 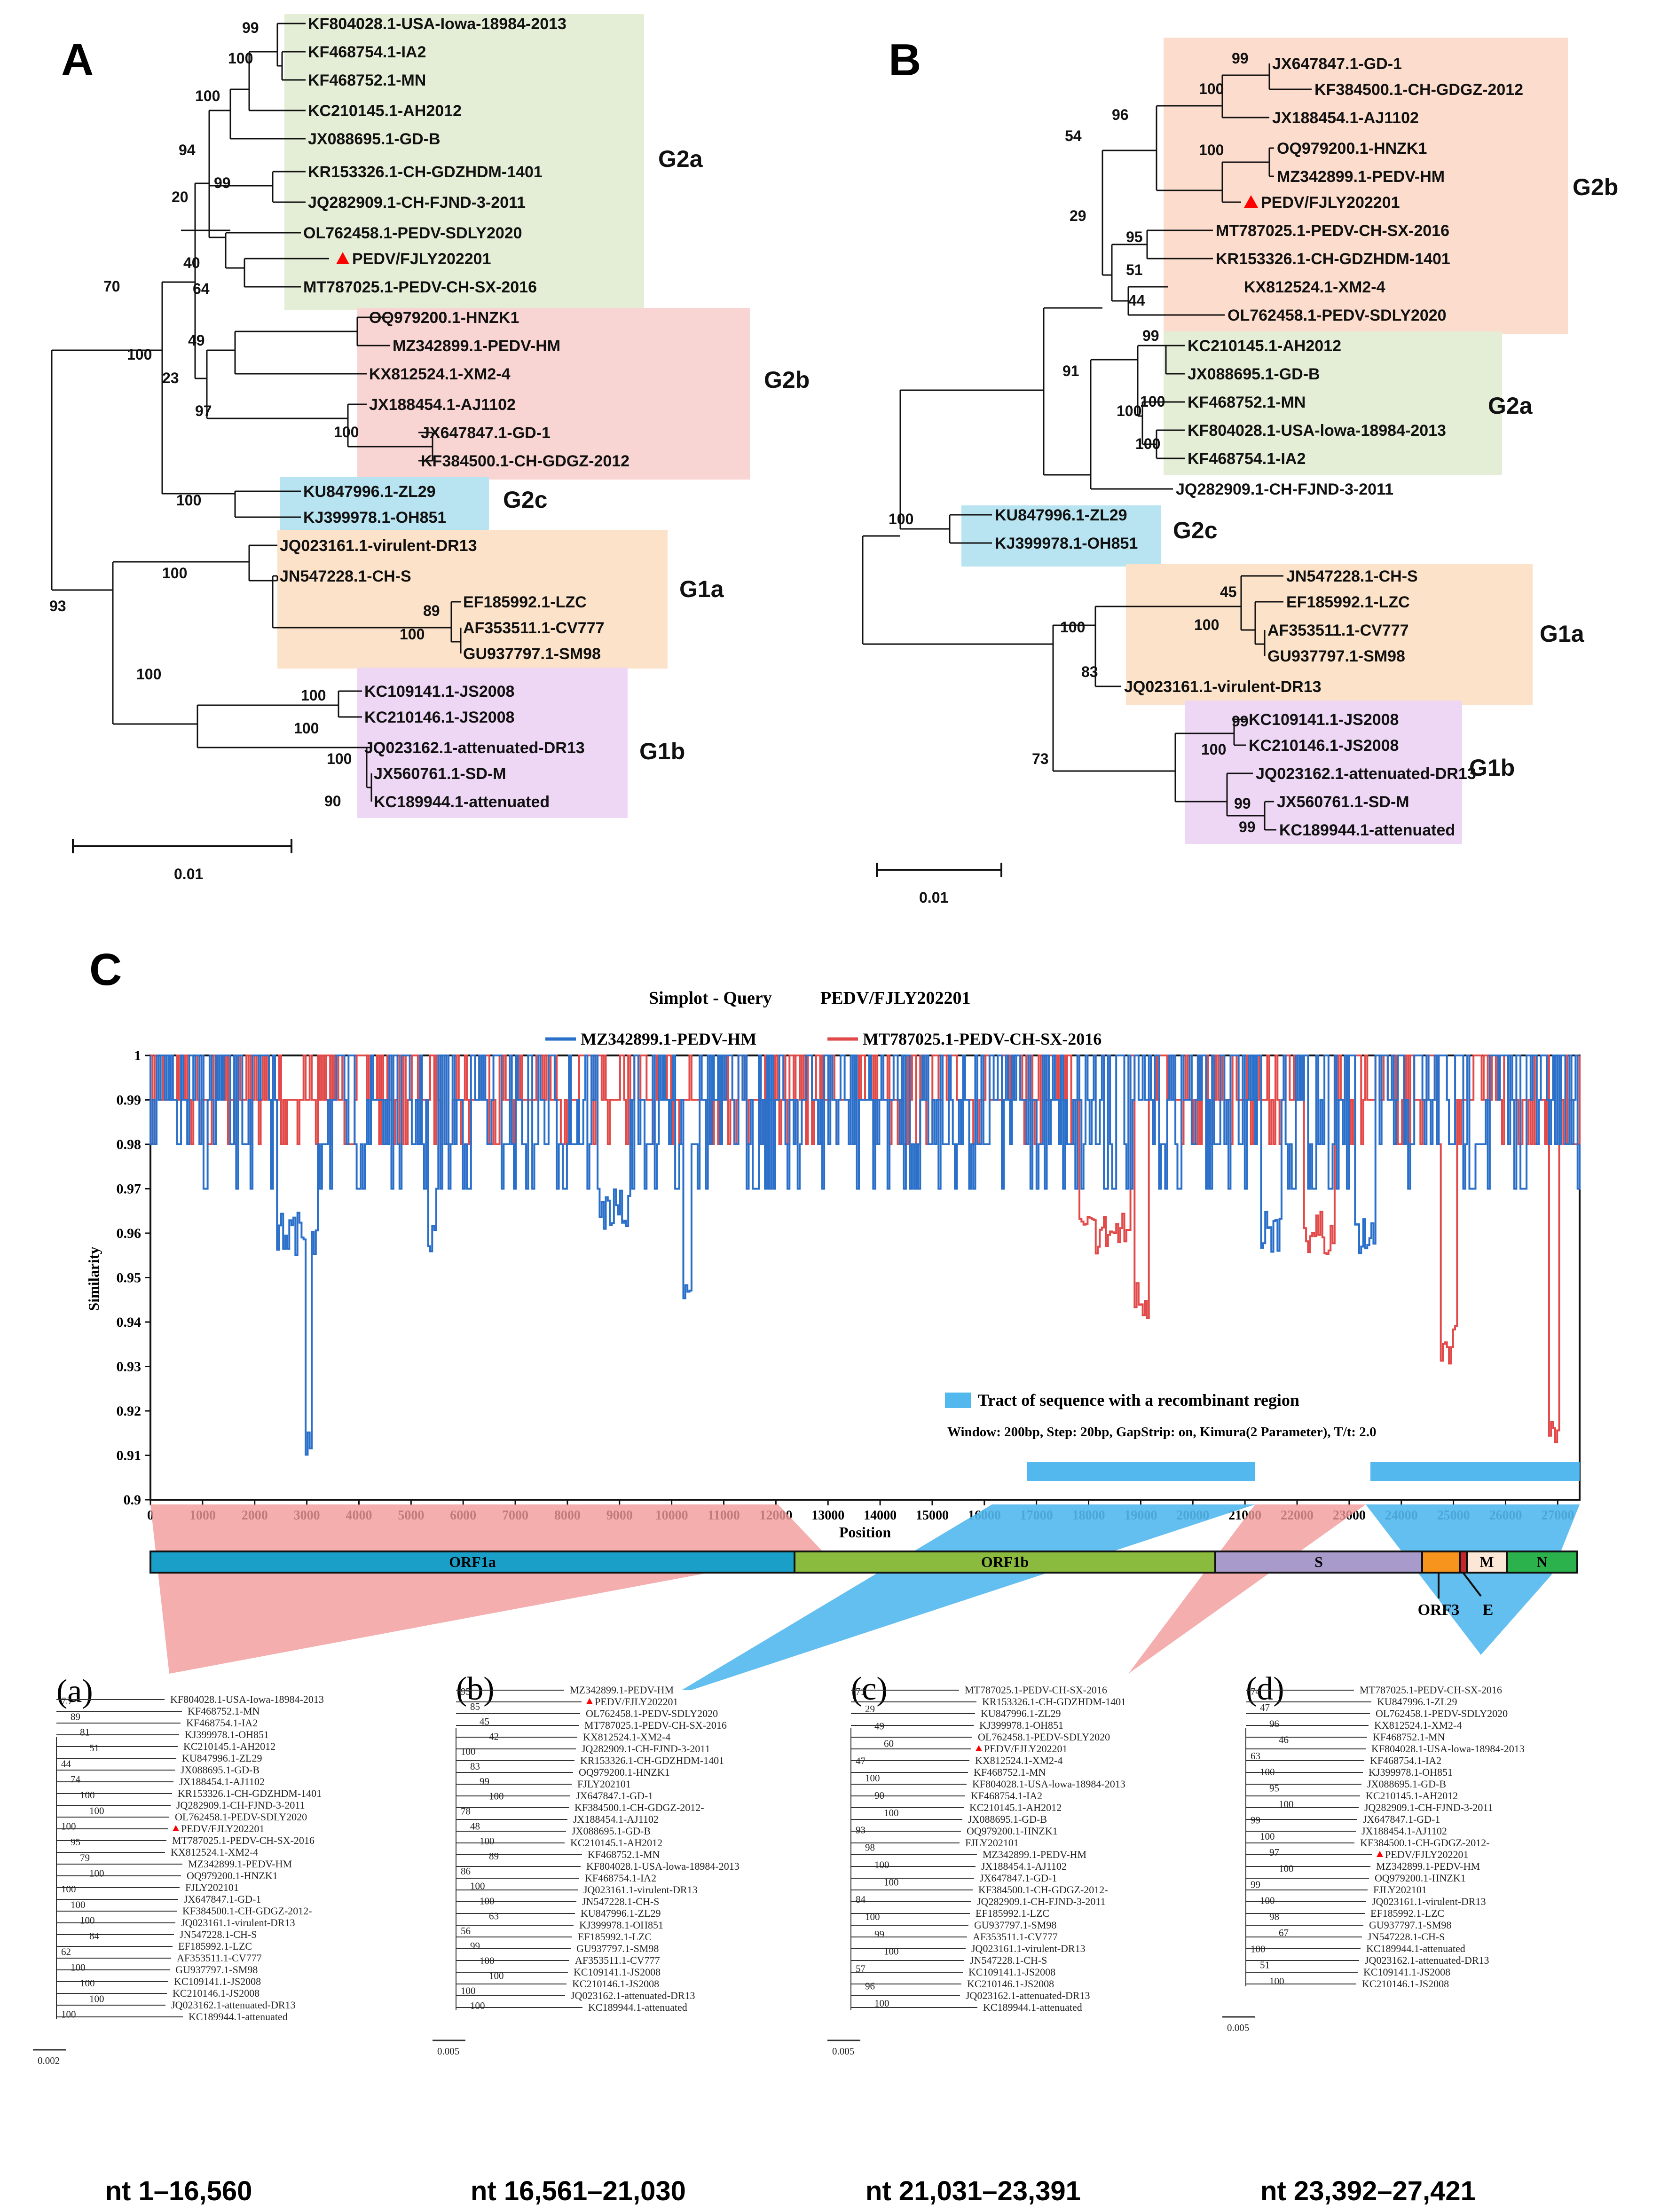 What do you see at coordinates (710, 998) in the screenshot?
I see `simplot-title: Simplot - Query` at bounding box center [710, 998].